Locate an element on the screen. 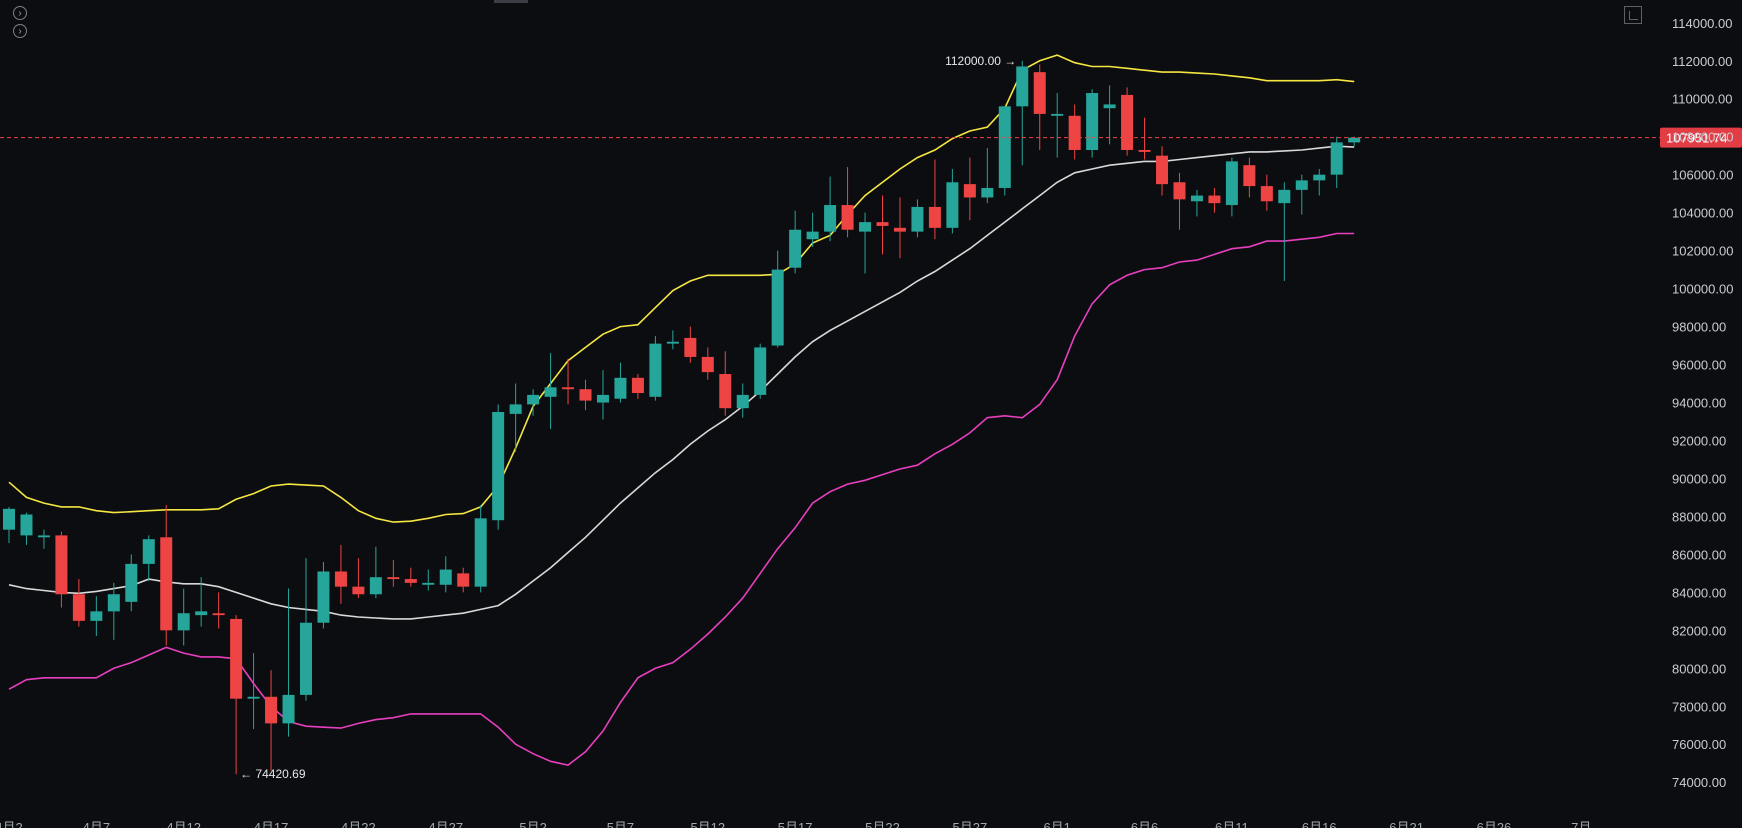 This screenshot has width=1742, height=828. x-tick-label: 4月12 is located at coordinates (183, 824).